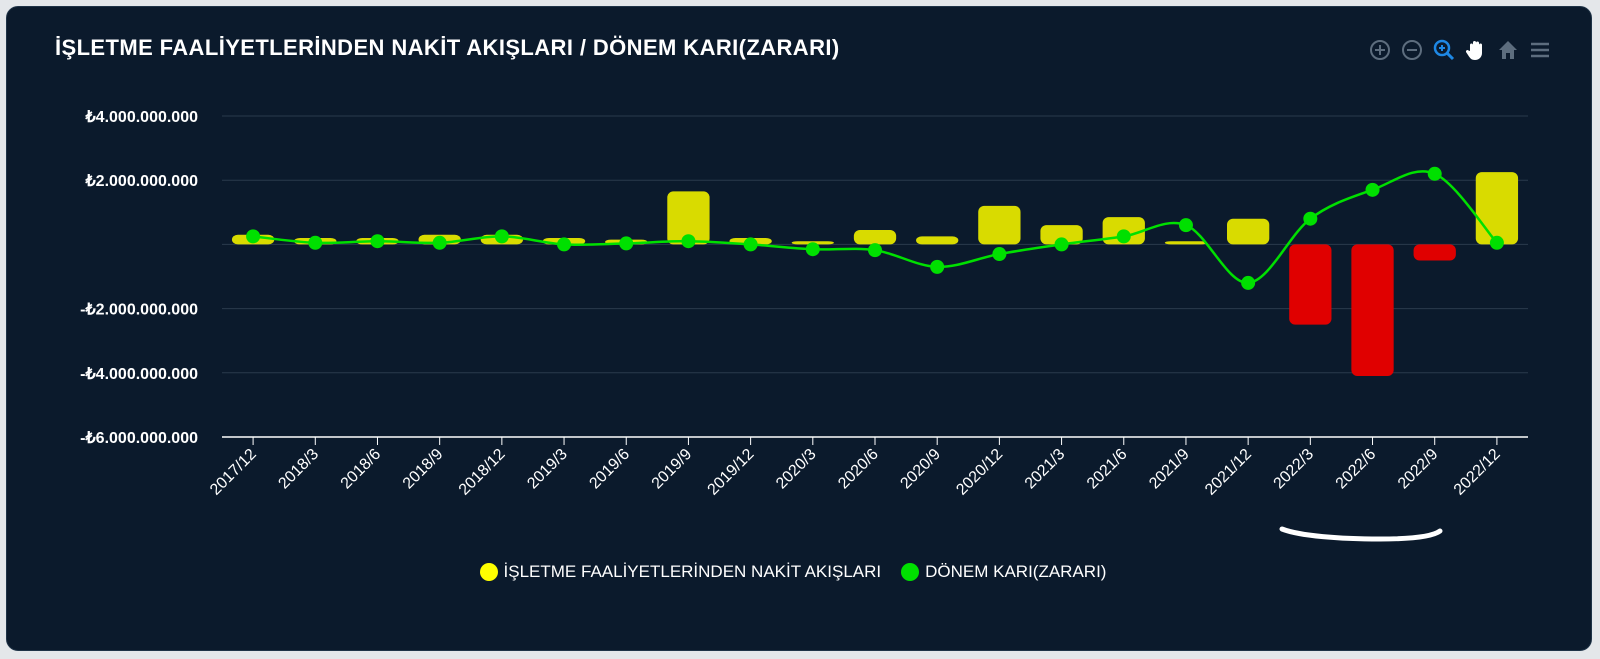  I want to click on zoom-select-icon, so click(1444, 50).